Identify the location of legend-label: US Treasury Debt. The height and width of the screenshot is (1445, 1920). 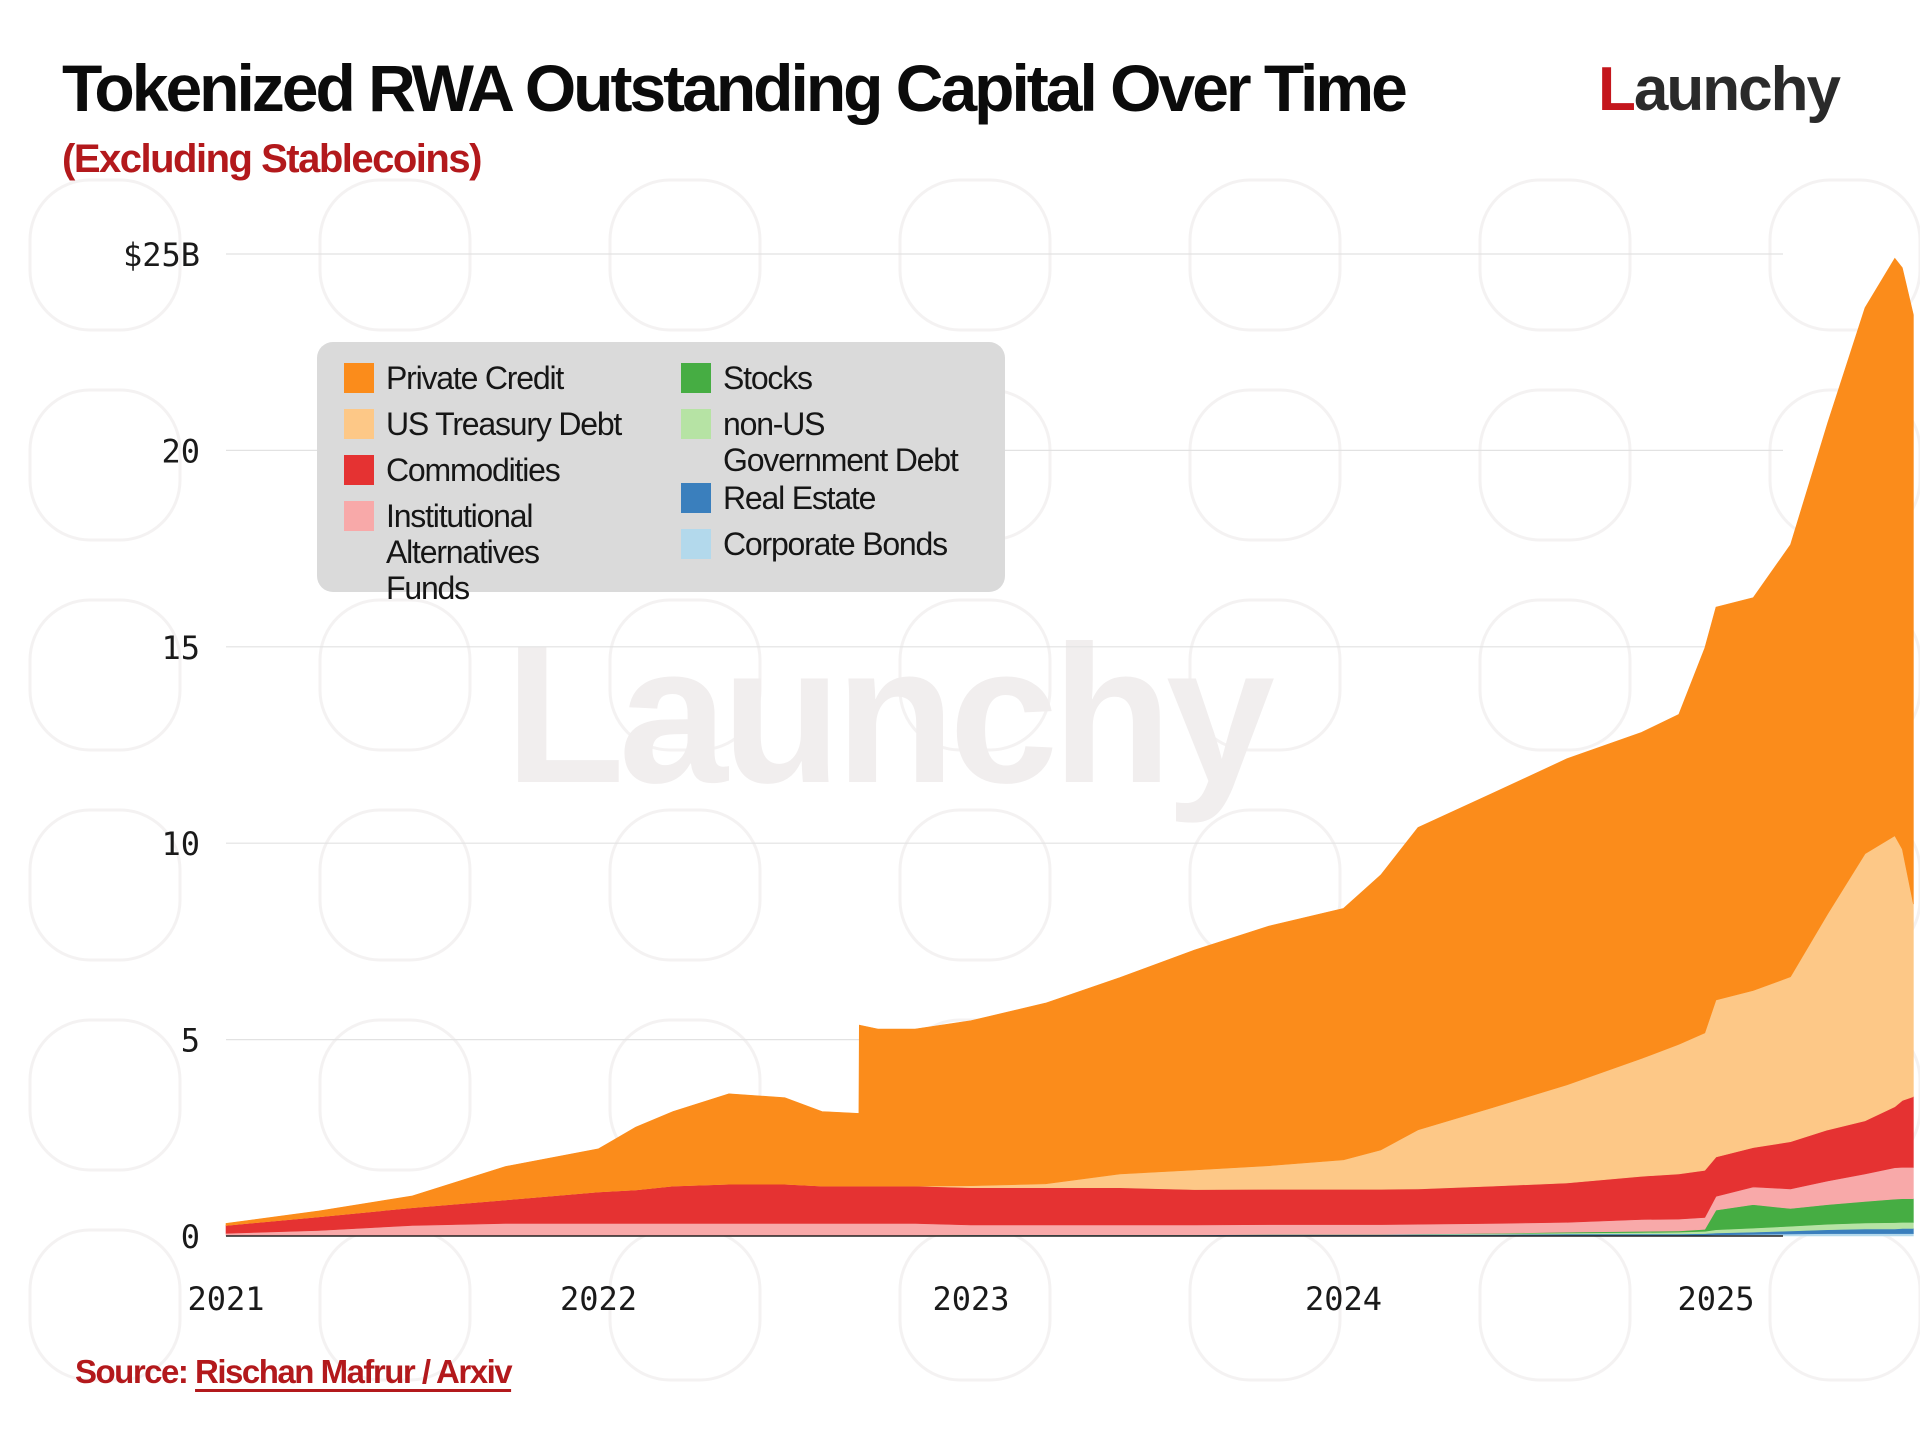
(504, 424).